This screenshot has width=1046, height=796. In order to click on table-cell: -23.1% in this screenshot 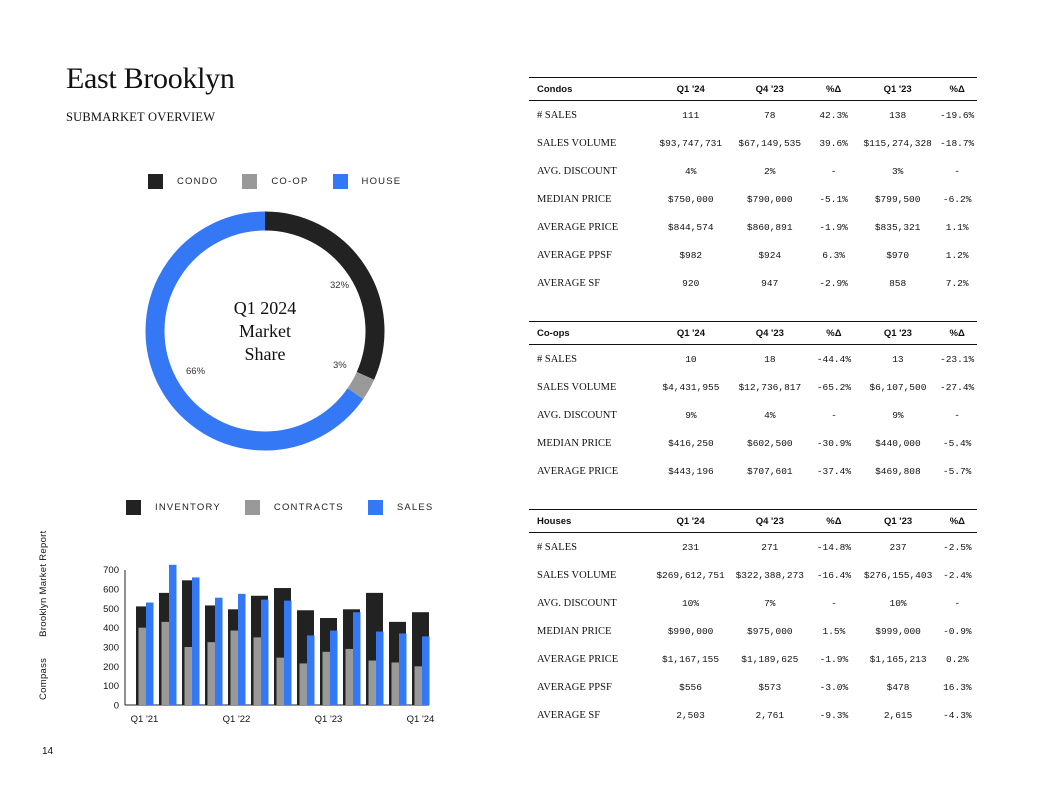, I will do `click(957, 359)`.